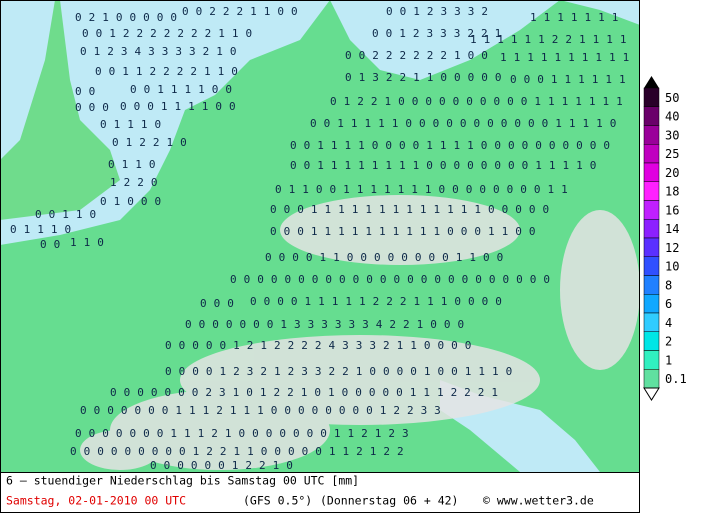 This screenshot has height=517, width=704. What do you see at coordinates (321, 345) in the screenshot?
I see `precip-row: 00000121222243332110000` at bounding box center [321, 345].